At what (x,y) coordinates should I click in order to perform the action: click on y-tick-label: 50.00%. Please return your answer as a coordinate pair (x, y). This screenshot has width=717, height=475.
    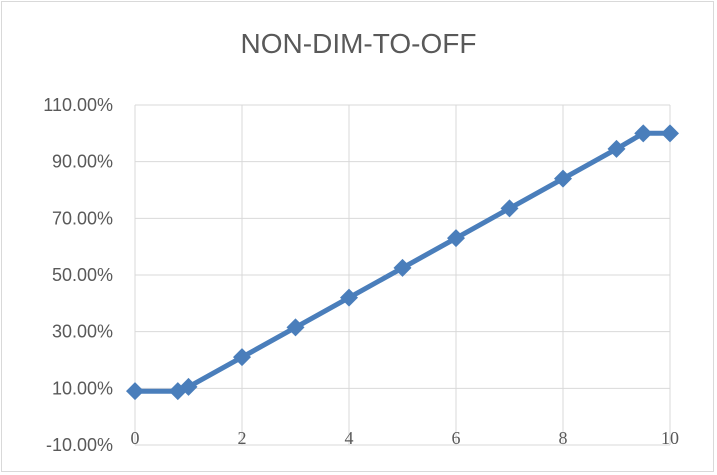
    Looking at the image, I should click on (82, 275).